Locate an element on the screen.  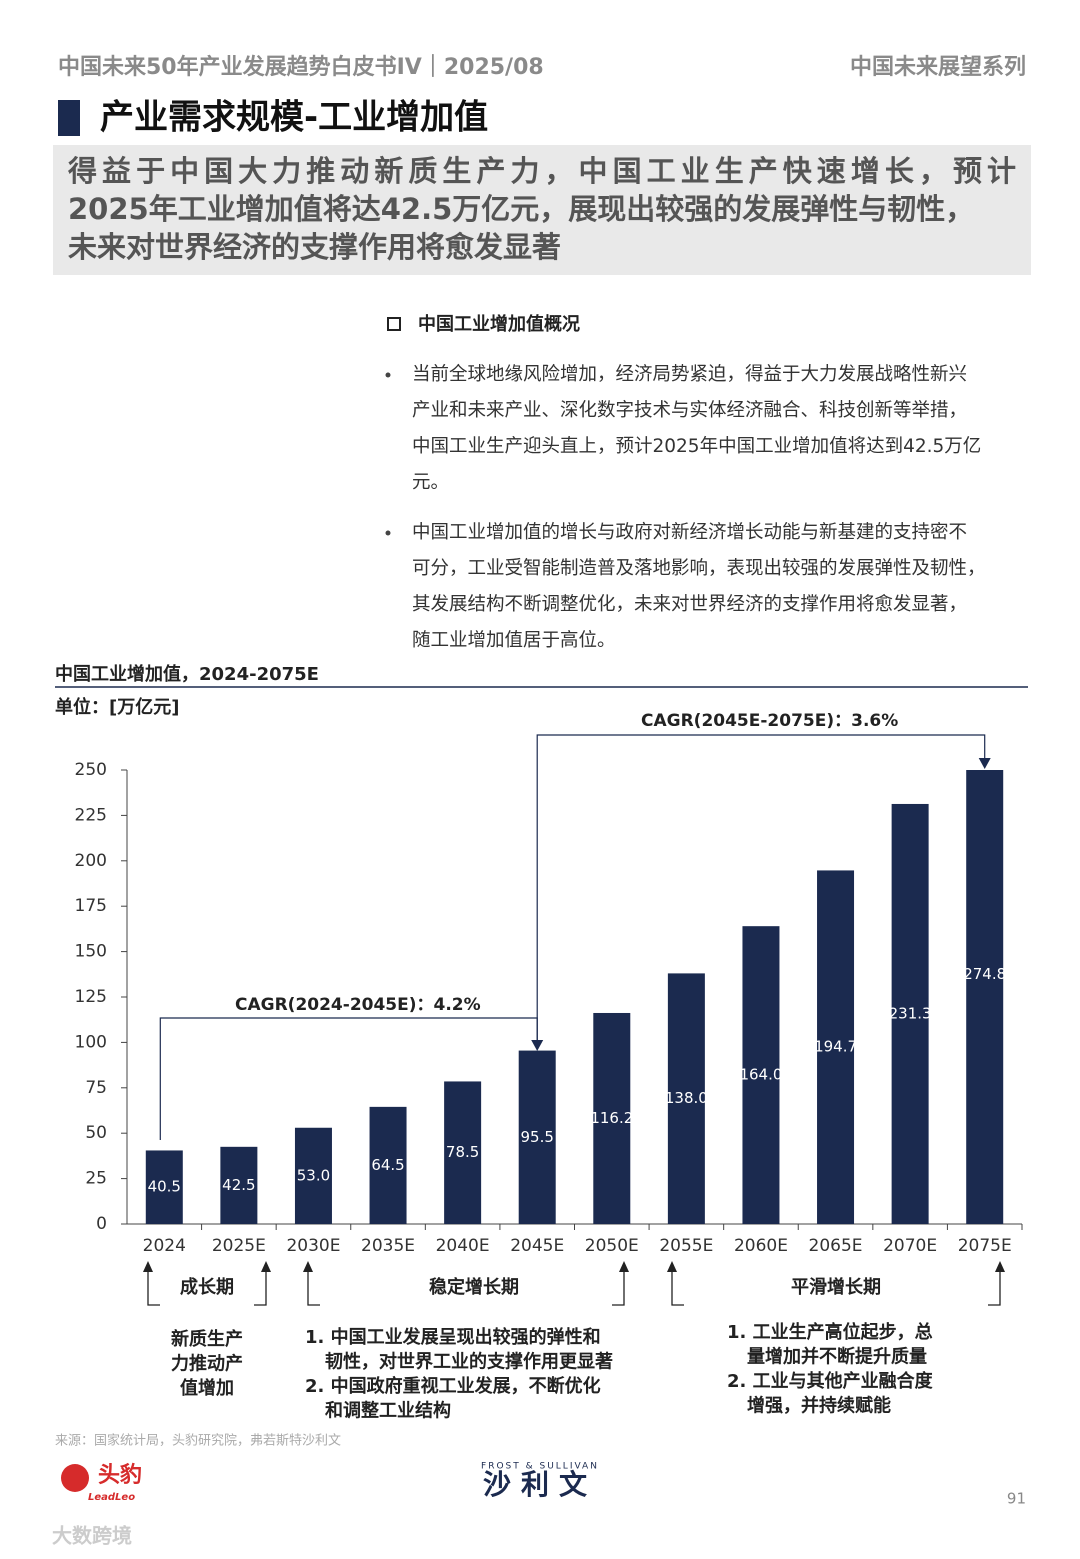
x-tick-label: 2070E is located at coordinates (910, 1246).